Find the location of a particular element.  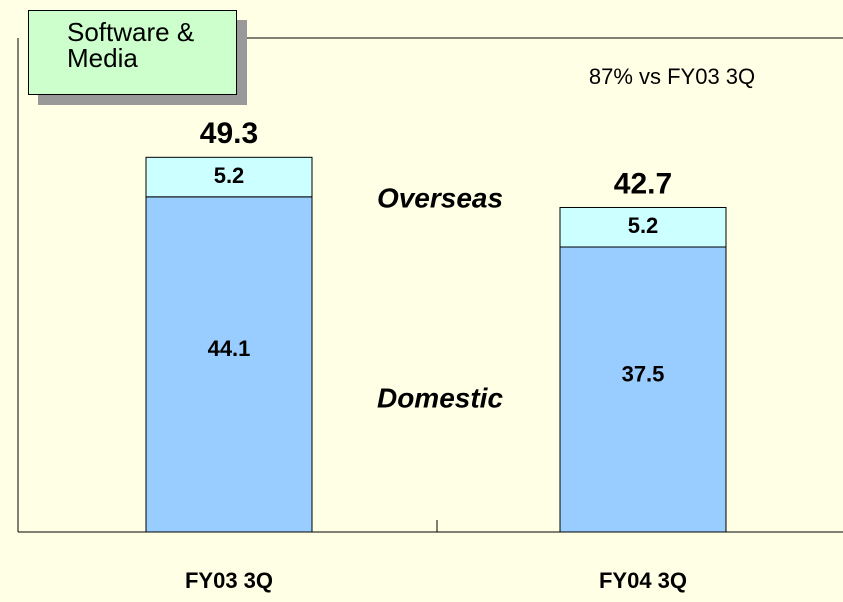

total-label: 42.7 is located at coordinates (643, 183).